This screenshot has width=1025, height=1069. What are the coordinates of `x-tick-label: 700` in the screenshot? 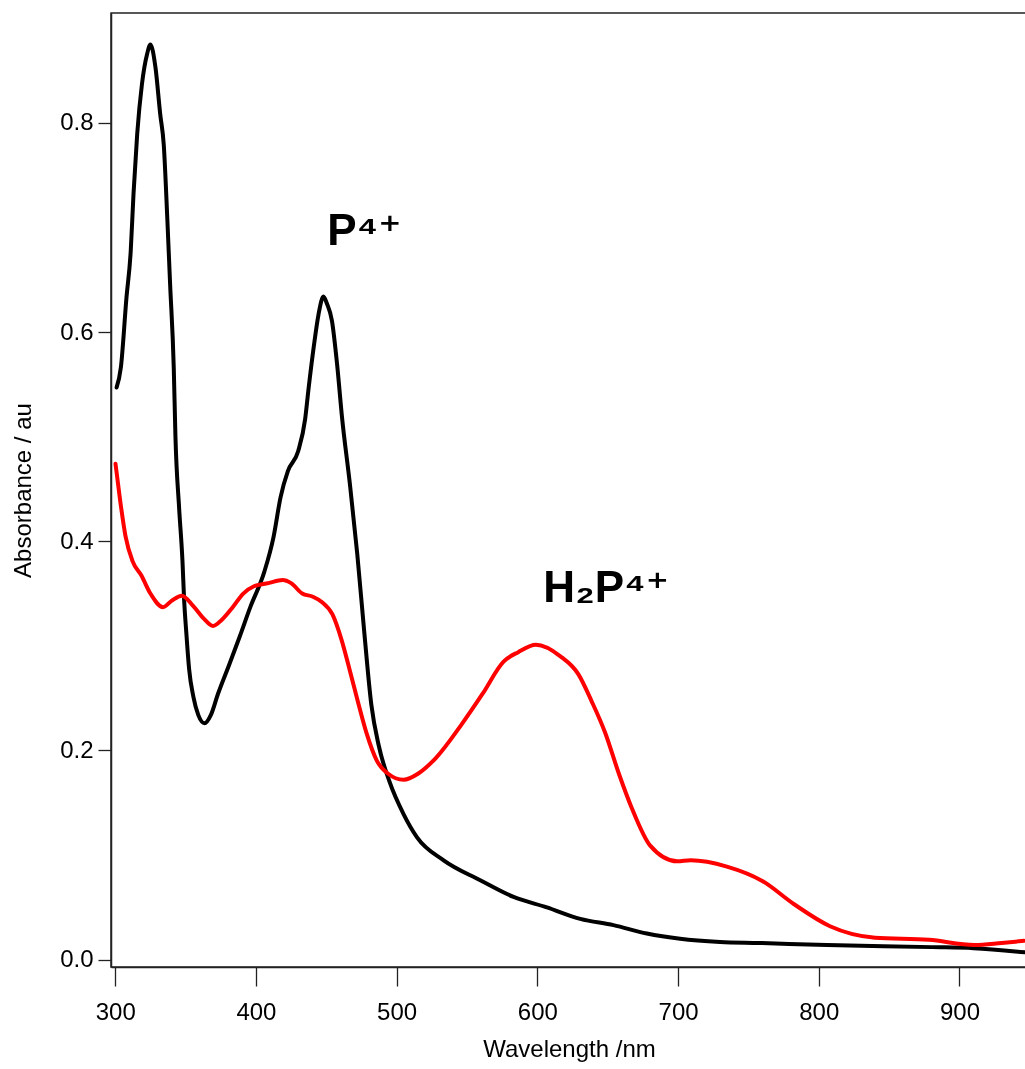 It's located at (678, 1011).